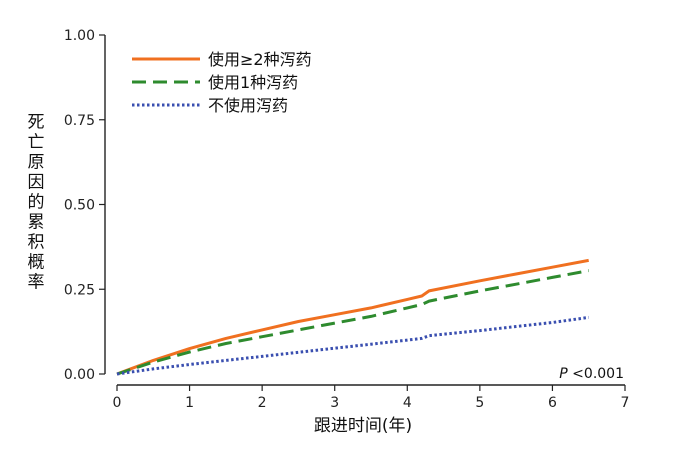 The width and height of the screenshot is (696, 453). What do you see at coordinates (262, 403) in the screenshot?
I see `x-tick-label: 2` at bounding box center [262, 403].